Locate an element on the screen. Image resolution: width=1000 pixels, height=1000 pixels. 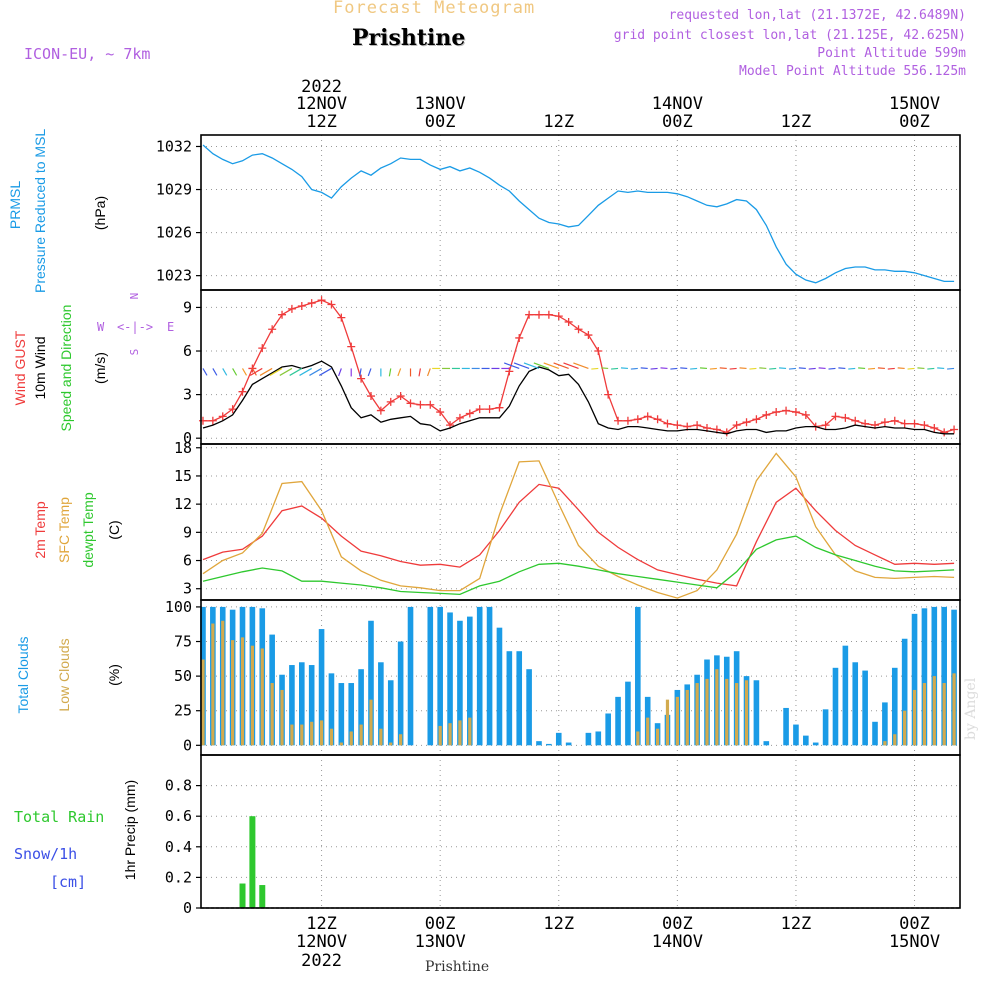
top-axis-date-0: 12NOV is located at coordinates (321, 104).